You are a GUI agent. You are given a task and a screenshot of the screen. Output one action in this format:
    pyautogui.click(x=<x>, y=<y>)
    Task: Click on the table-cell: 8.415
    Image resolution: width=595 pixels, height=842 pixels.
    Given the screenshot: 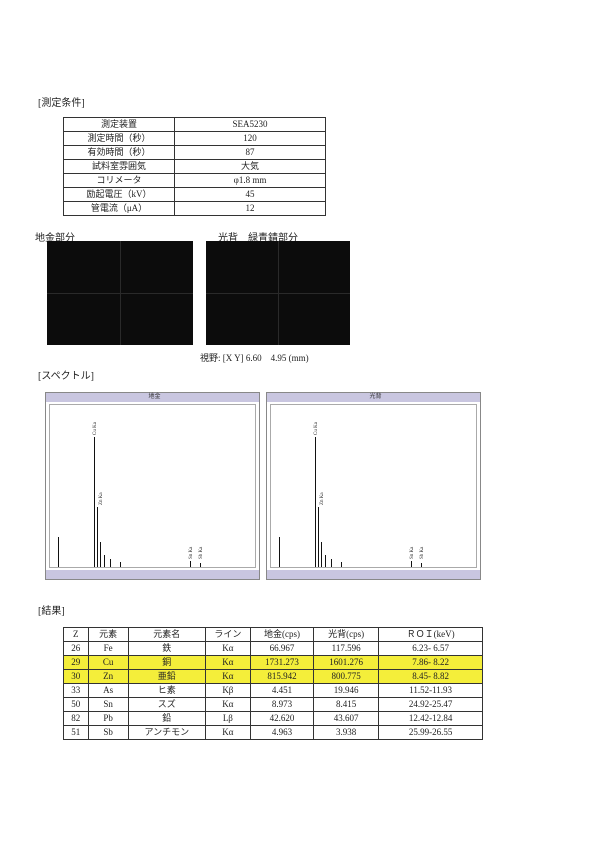 What is the action you would take?
    pyautogui.click(x=346, y=704)
    